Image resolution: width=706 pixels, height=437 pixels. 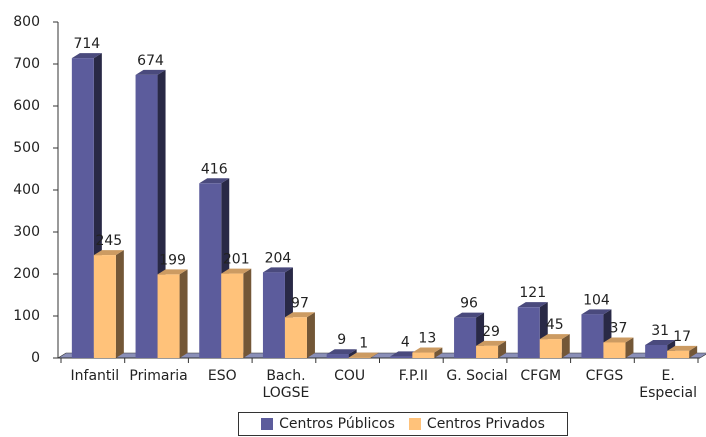 I want to click on legend-item: Centros Privados, so click(x=476, y=424).